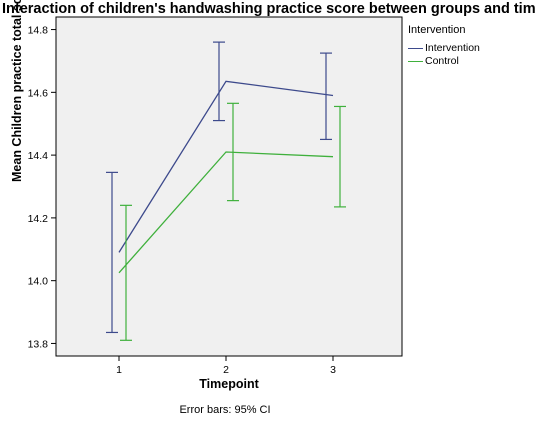 The height and width of the screenshot is (422, 536). I want to click on error-bar-note: Error bars: 95% CI, so click(225, 410).